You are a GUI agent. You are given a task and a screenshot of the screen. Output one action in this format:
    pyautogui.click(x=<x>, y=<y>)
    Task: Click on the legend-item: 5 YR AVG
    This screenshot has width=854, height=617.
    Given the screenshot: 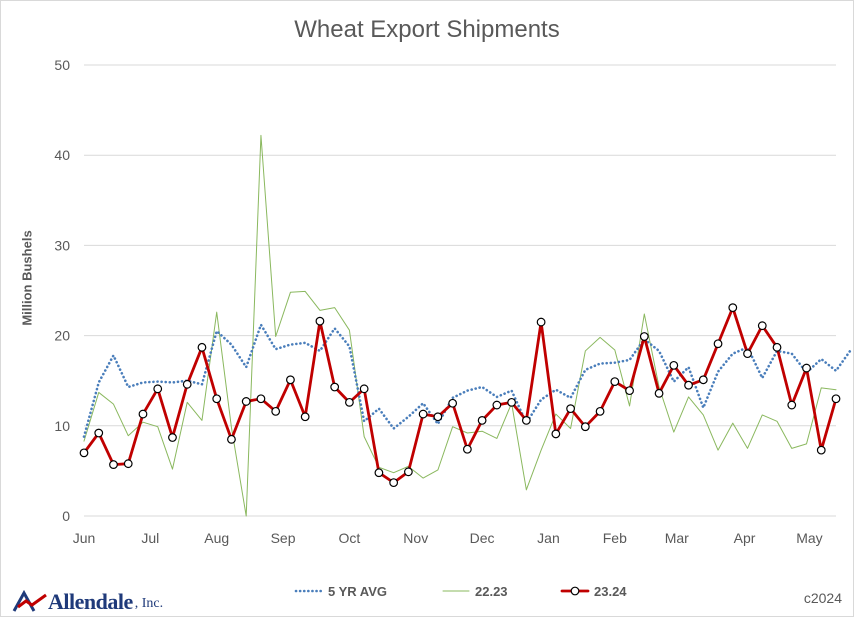 What is the action you would take?
    pyautogui.click(x=340, y=591)
    